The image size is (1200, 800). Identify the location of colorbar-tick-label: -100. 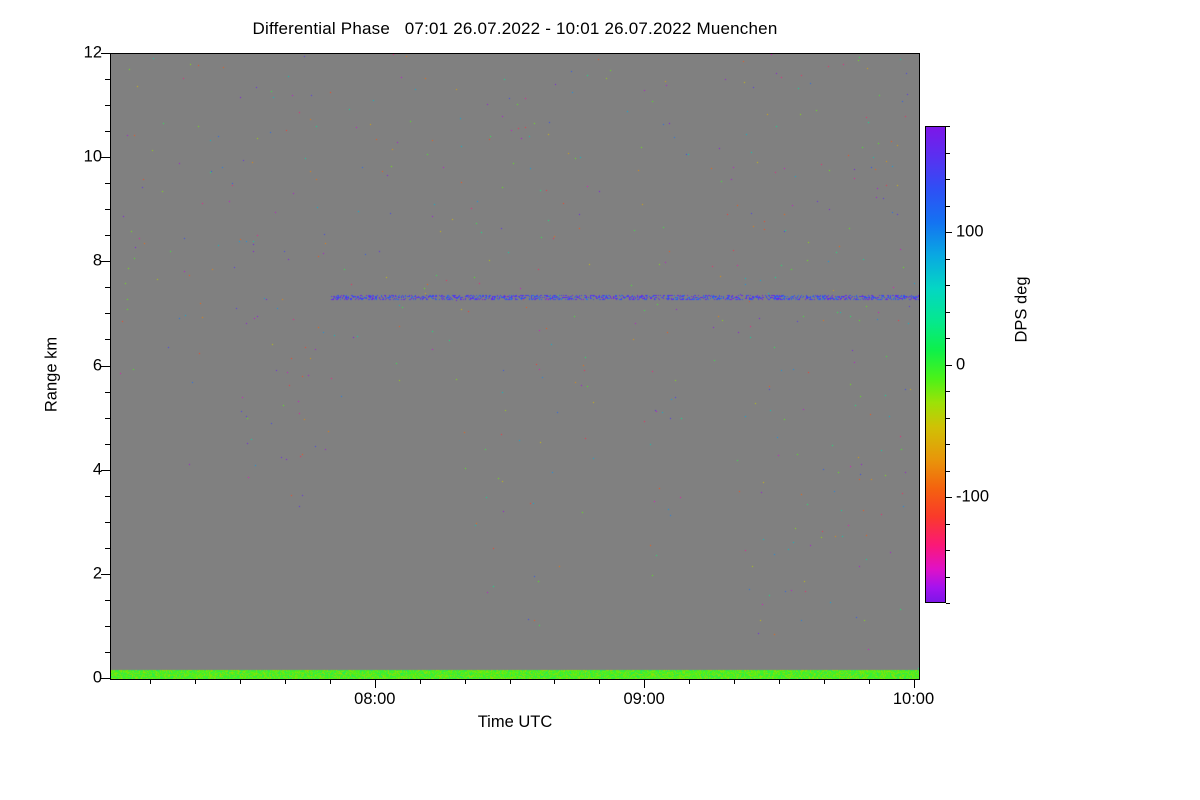
(973, 496).